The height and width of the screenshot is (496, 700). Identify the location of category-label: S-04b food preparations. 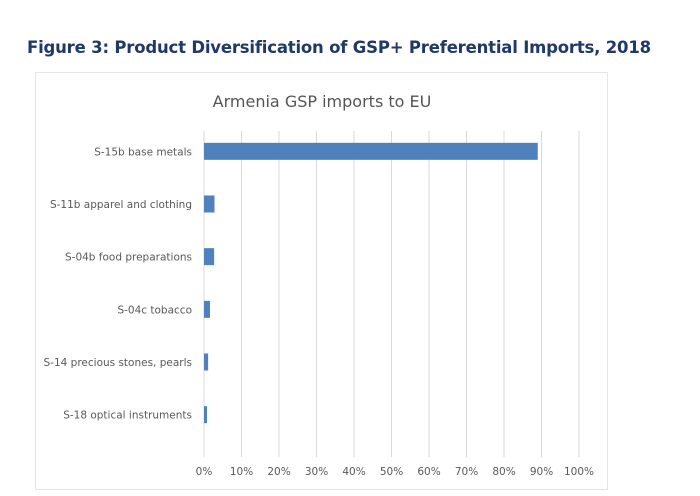
(128, 258).